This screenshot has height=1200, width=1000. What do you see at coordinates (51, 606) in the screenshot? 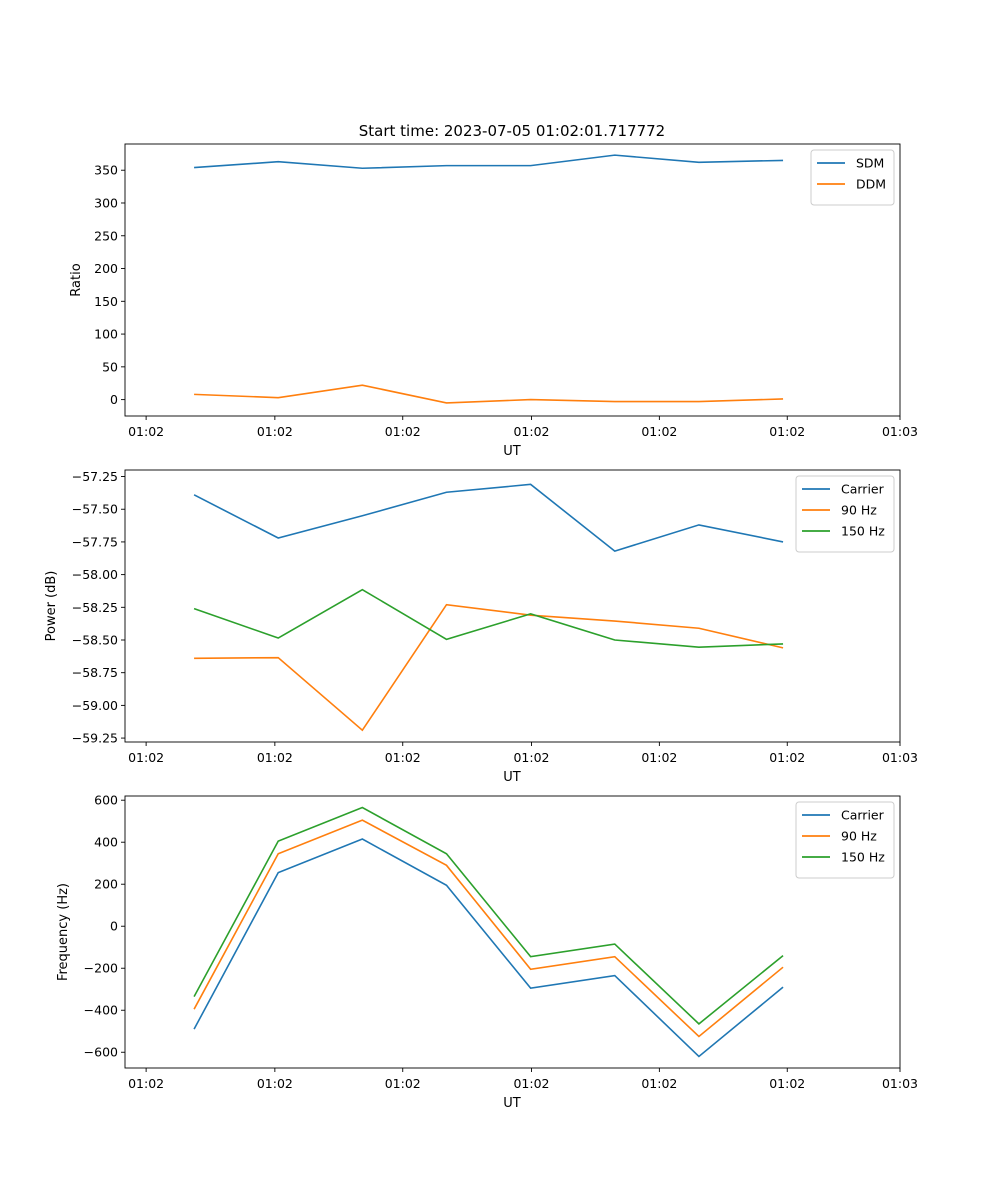
I see `y-axis-label: Power (dB)` at bounding box center [51, 606].